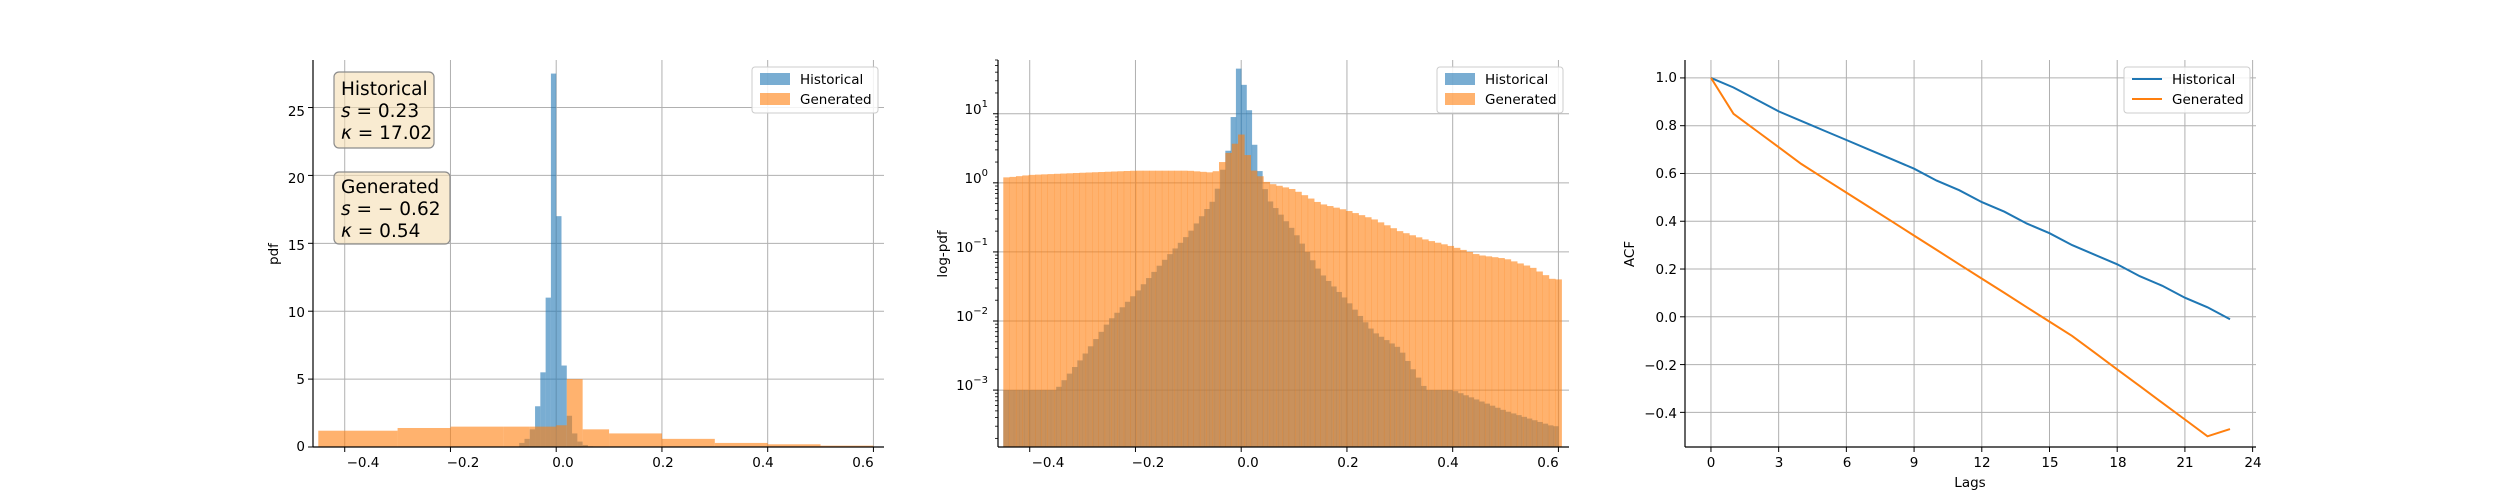 The height and width of the screenshot is (500, 2500). I want to click on pdf-x-tick-labels: −0.4 −0.2 0.0 0.2 0.4 0.6, so click(610, 463).